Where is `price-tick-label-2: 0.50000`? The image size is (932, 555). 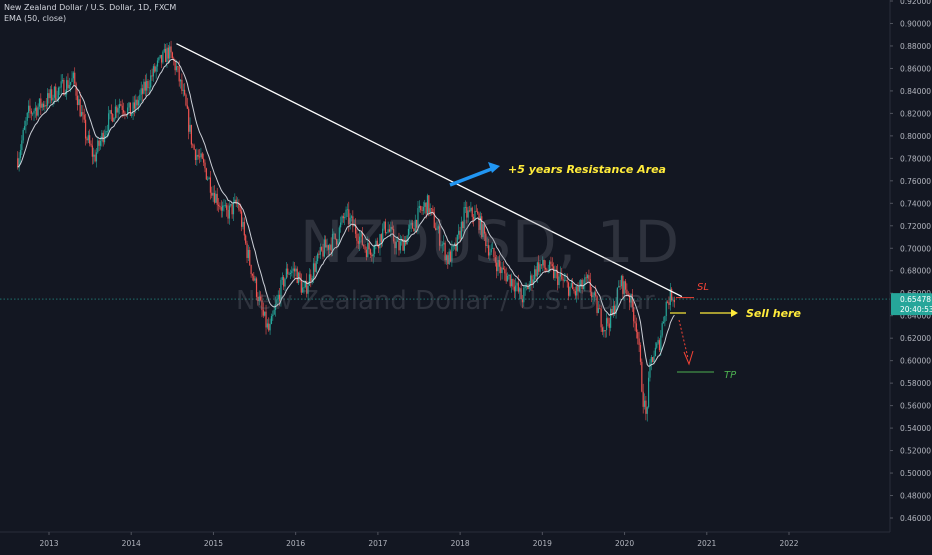
price-tick-label-2: 0.50000 is located at coordinates (915, 473).